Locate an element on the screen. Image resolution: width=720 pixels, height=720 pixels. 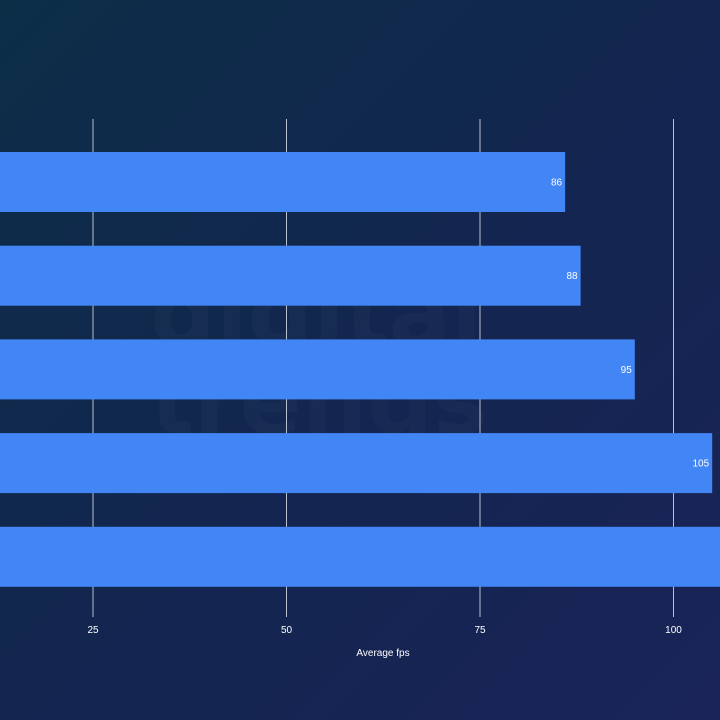
value-labels: 86 88 95 105 is located at coordinates (630, 324).